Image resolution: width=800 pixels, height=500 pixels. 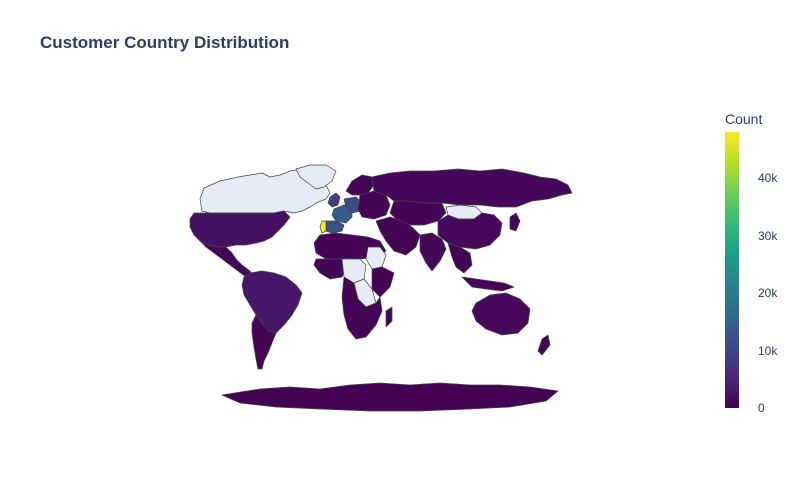 What do you see at coordinates (316, 177) in the screenshot?
I see `region-greenland` at bounding box center [316, 177].